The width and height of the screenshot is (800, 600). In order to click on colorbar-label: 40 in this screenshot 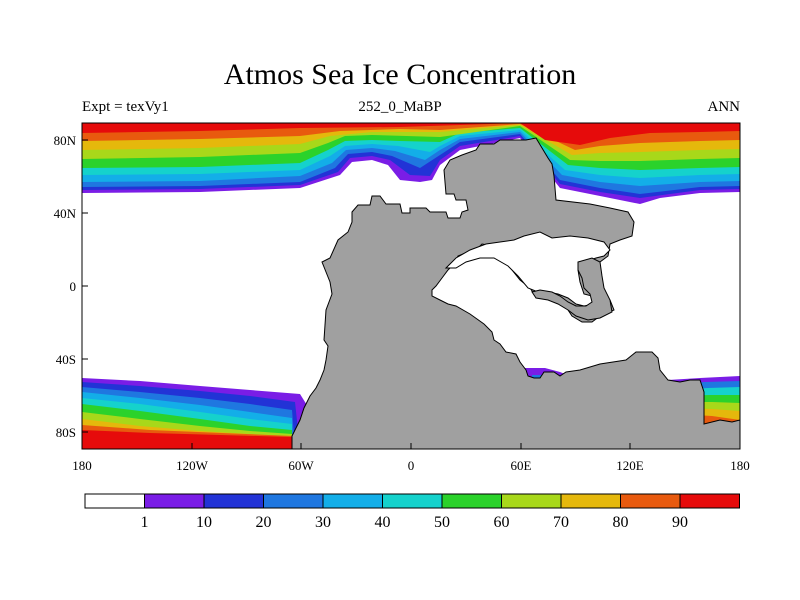, I will do `click(383, 522)`.